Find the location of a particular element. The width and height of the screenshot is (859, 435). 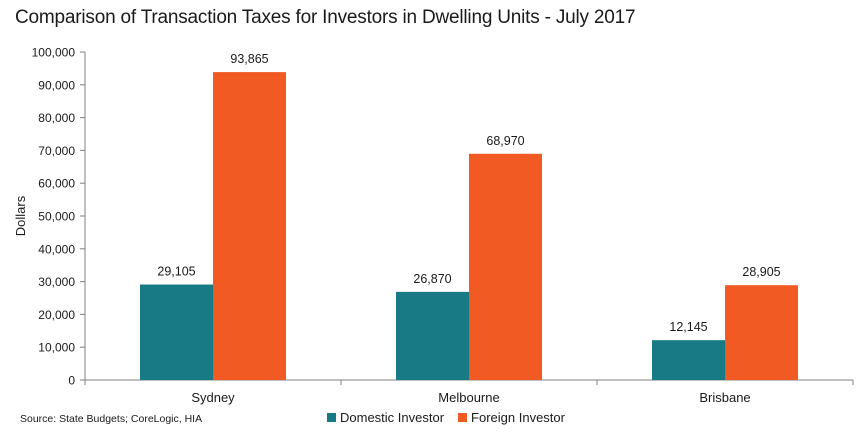

bar-foreign-sydney is located at coordinates (249, 226).